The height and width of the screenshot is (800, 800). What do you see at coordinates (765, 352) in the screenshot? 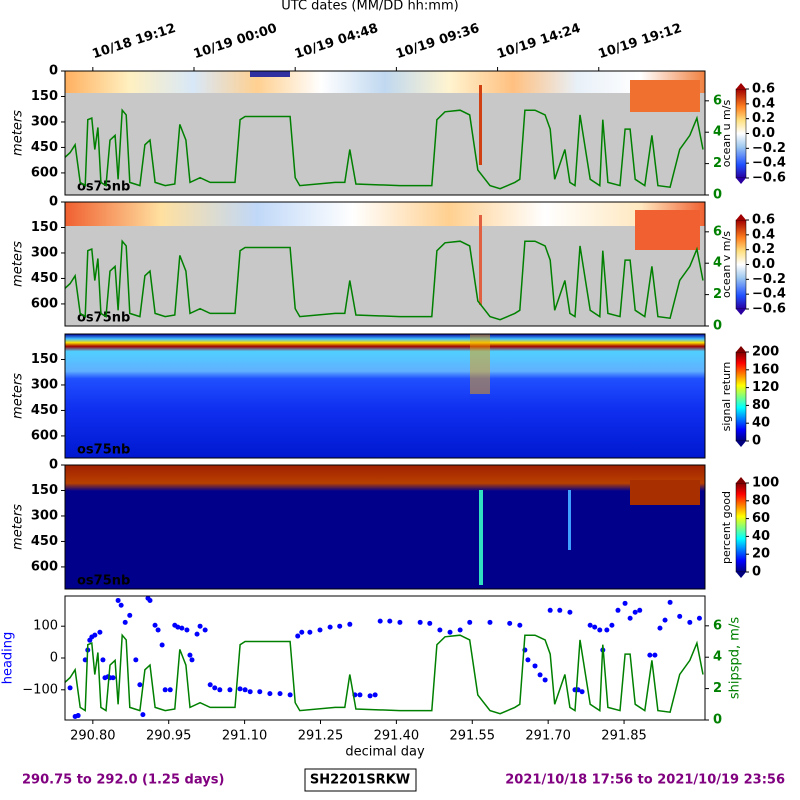
I see `colorbar-tick-label: 200` at bounding box center [765, 352].